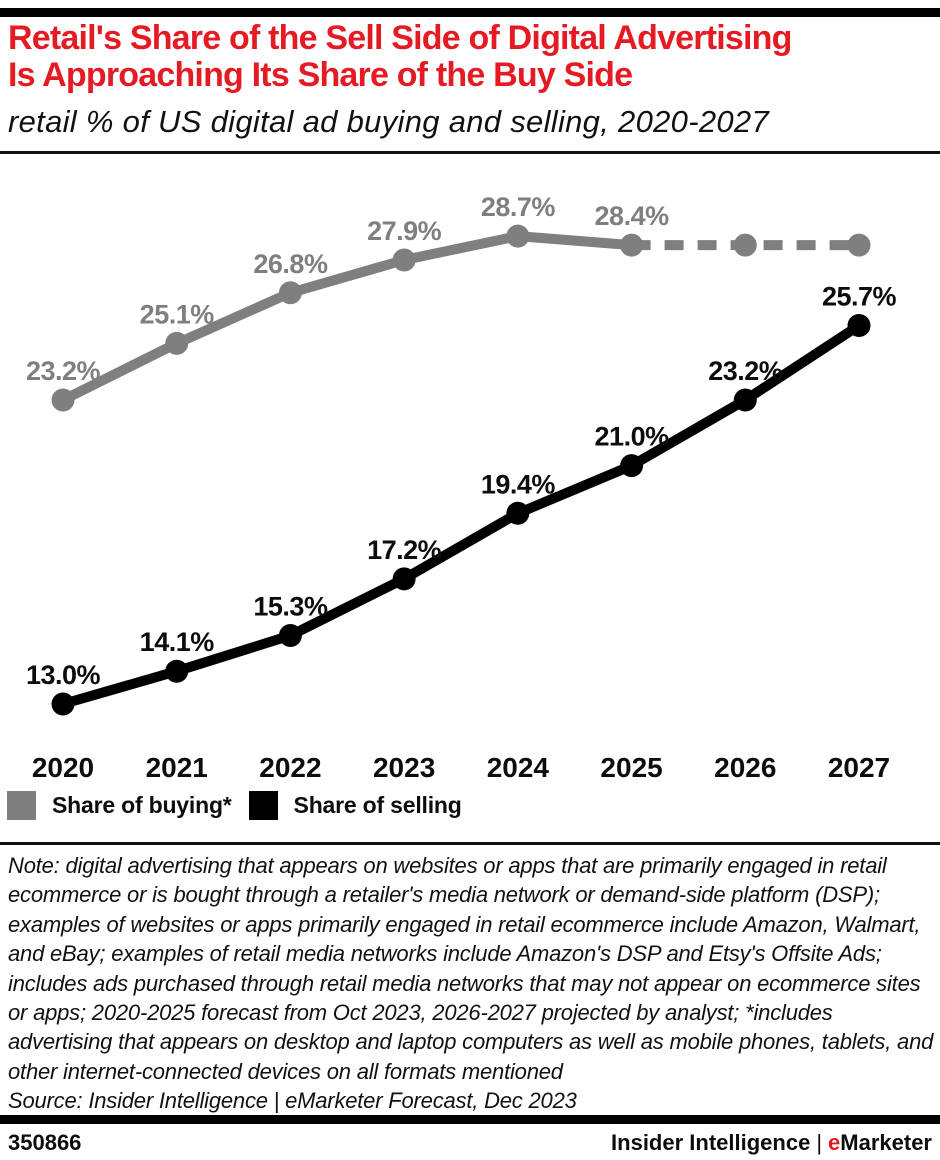 The width and height of the screenshot is (940, 1160). I want to click on legend-item-selling: Share of selling, so click(355, 805).